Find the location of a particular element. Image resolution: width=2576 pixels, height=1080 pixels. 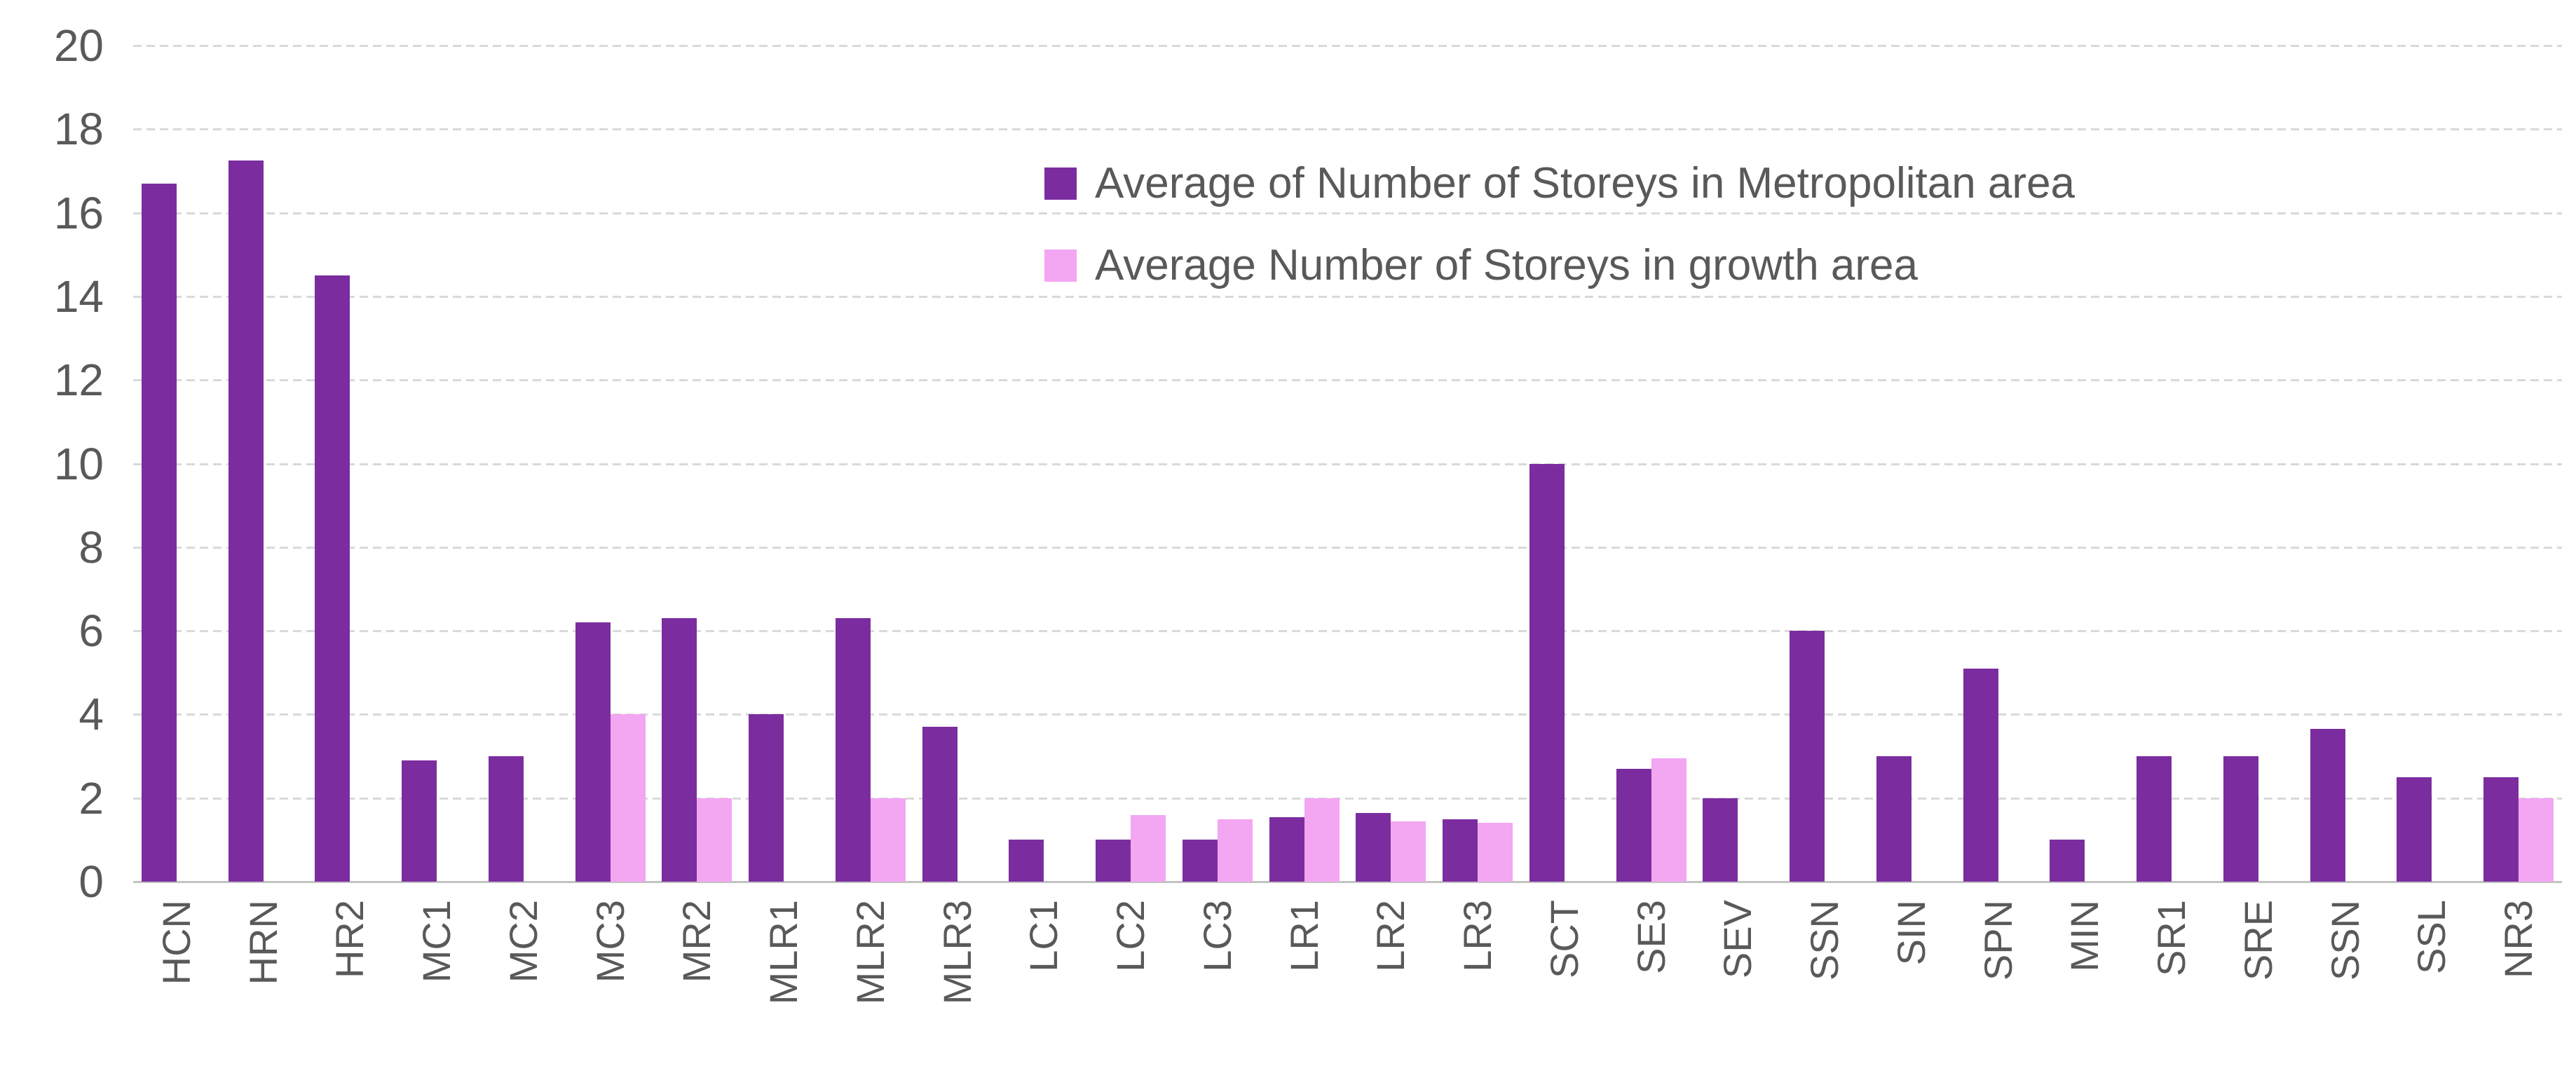

x-category-label-HRN-1: HRN is located at coordinates (262, 942).